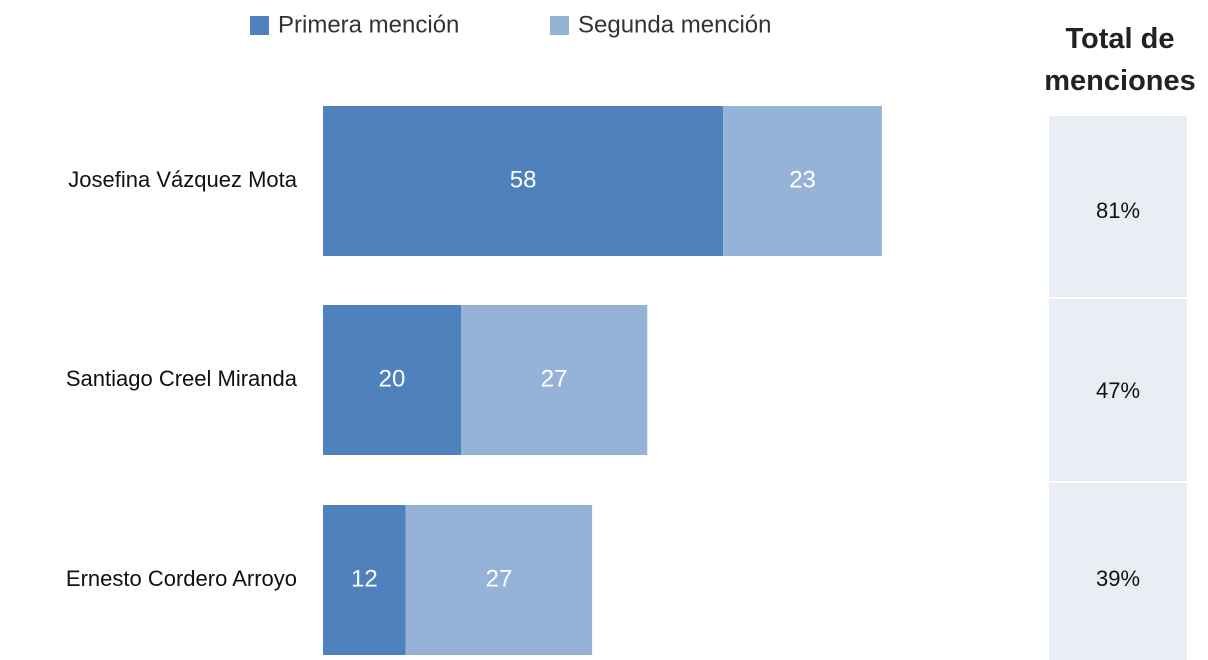 This screenshot has height=660, width=1208. Describe the element at coordinates (368, 24) in the screenshot. I see `legend-label: Primera mención` at that location.